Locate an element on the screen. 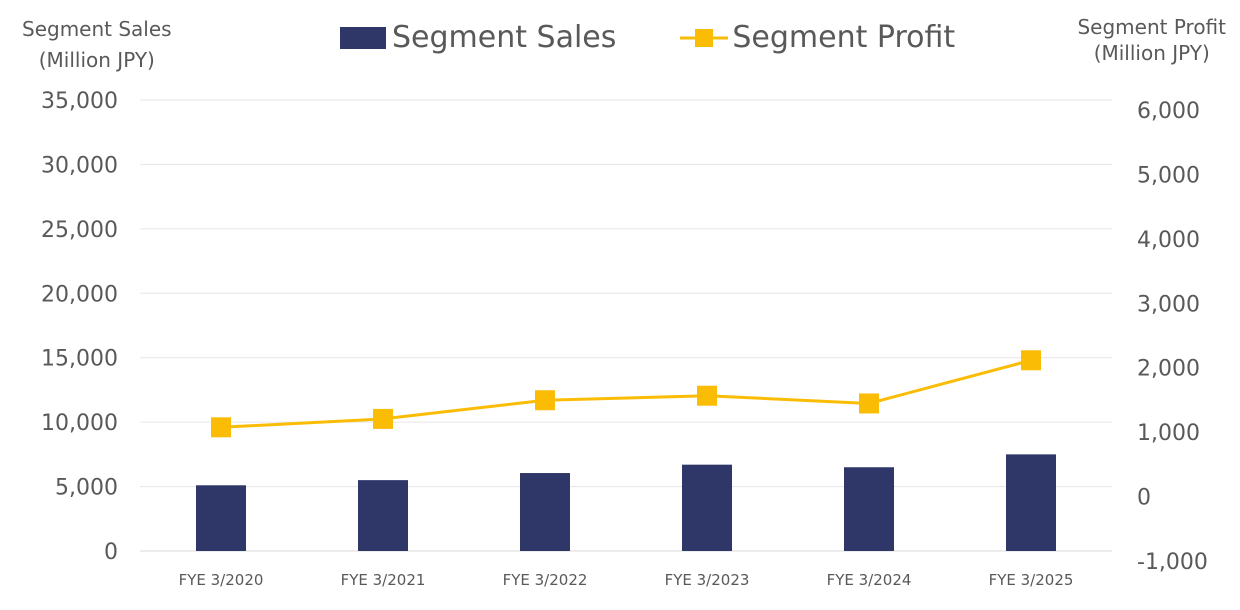 The image size is (1240, 610). legend-item-sales: Segment Sales is located at coordinates (478, 37).